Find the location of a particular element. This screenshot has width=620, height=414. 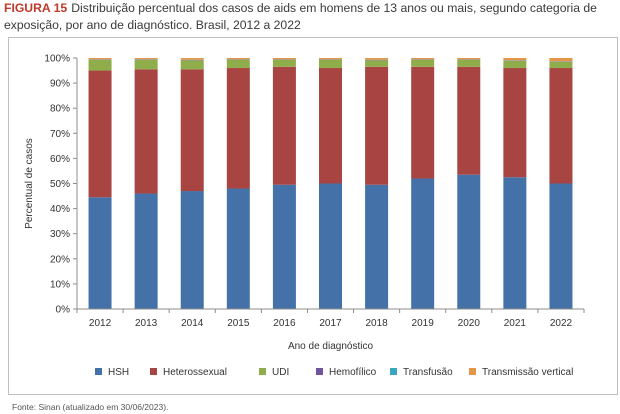

legend-item-udi: UDI is located at coordinates (274, 372).